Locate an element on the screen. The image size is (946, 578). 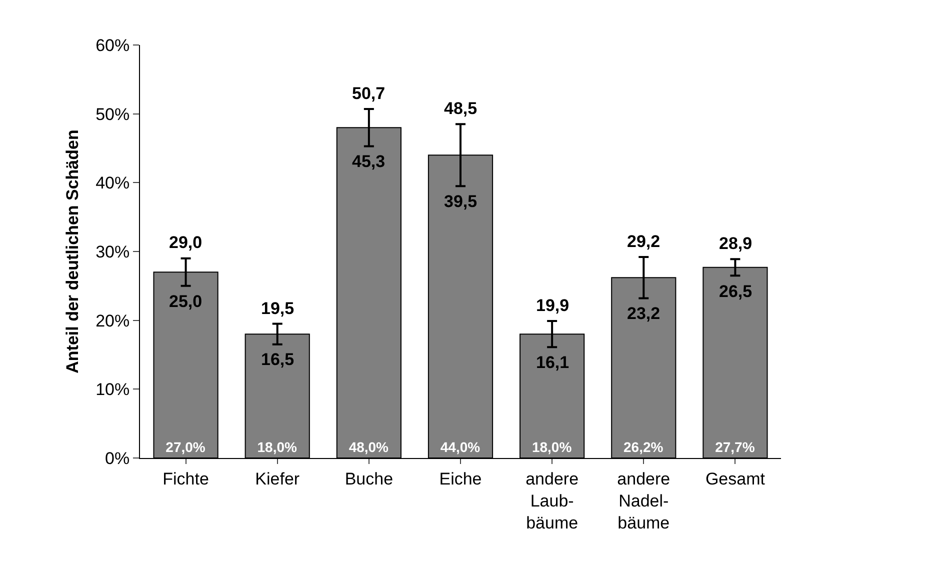
x-tick-label: andere Nadel- bäume is located at coordinates (643, 501).